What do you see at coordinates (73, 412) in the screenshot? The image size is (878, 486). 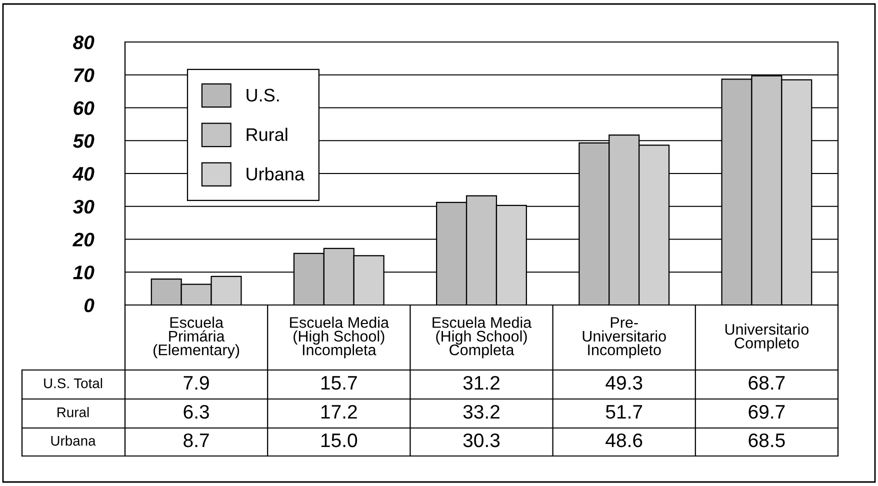 I see `text: Rural` at bounding box center [73, 412].